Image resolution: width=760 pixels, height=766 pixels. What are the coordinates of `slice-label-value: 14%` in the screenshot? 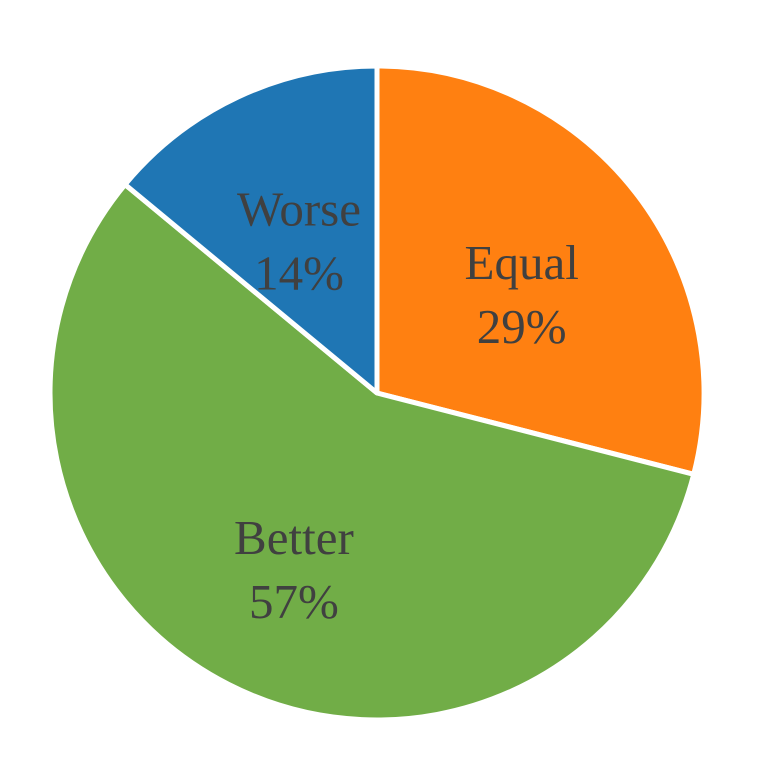 It's located at (299, 272).